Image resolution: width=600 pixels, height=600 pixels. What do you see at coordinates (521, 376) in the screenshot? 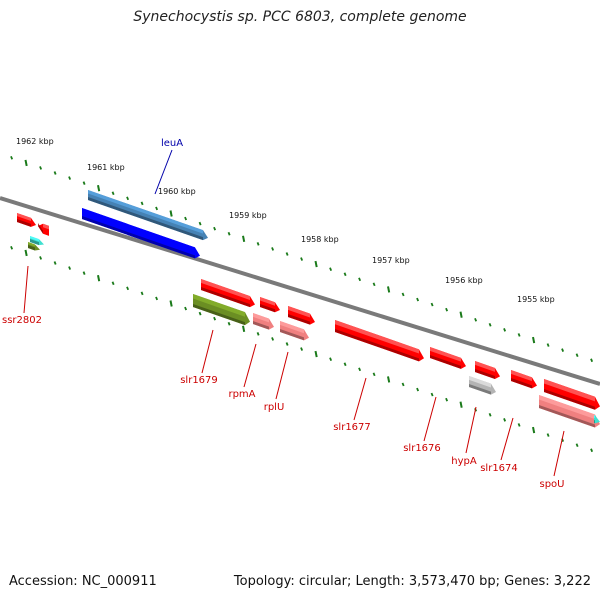
I see `gene-slr1674-highlight` at bounding box center [521, 376].